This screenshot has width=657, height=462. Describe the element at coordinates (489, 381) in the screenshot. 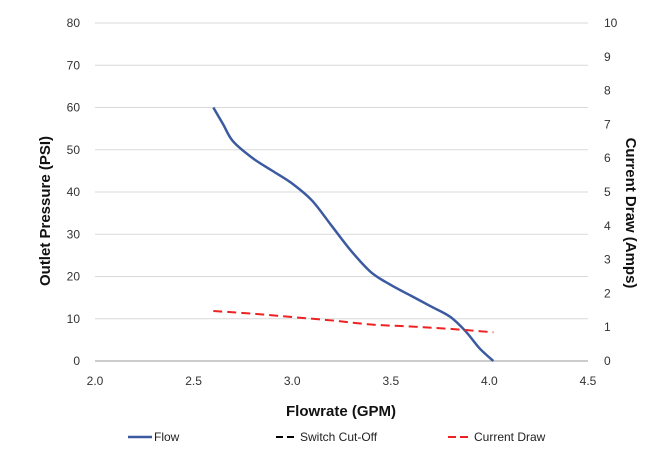

I see `x-tick-label: 4.0` at that location.